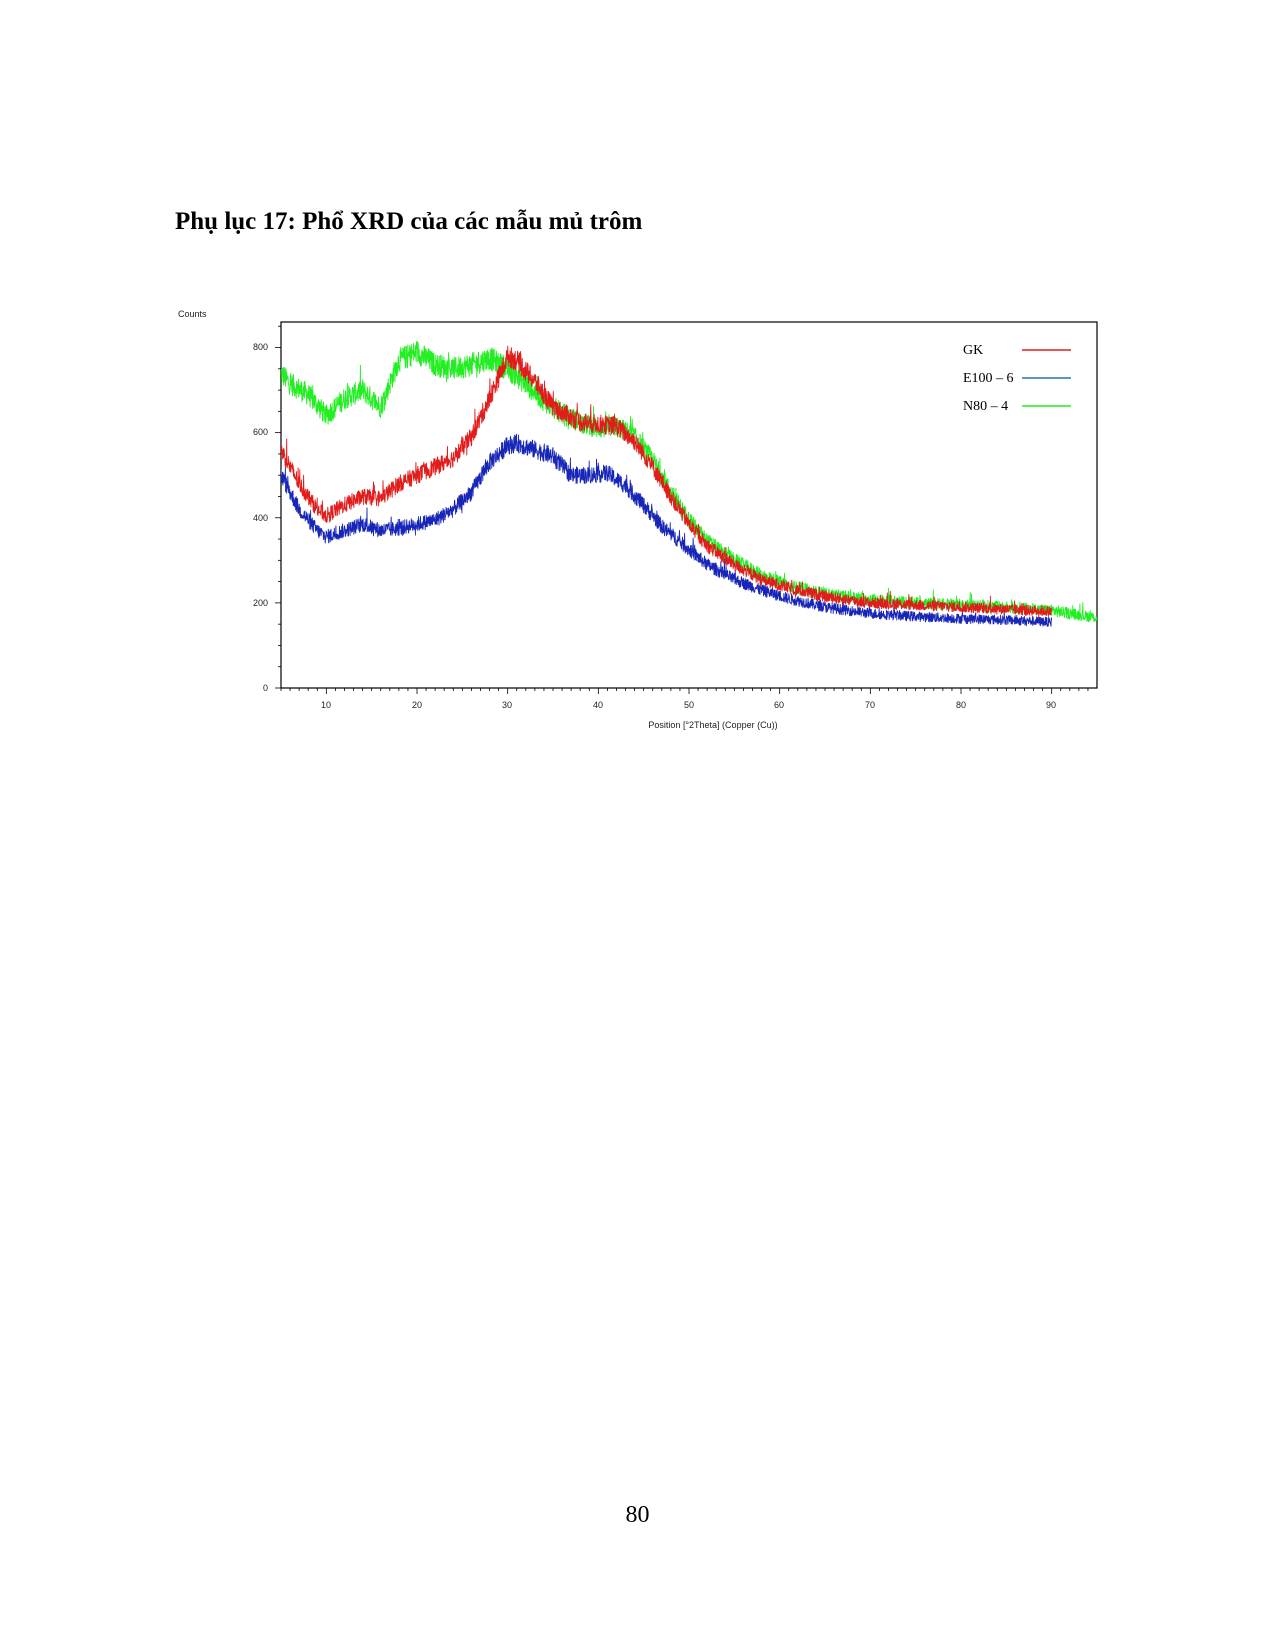 This screenshot has height=1650, width=1275. I want to click on x-tick-label-70: 70, so click(870, 705).